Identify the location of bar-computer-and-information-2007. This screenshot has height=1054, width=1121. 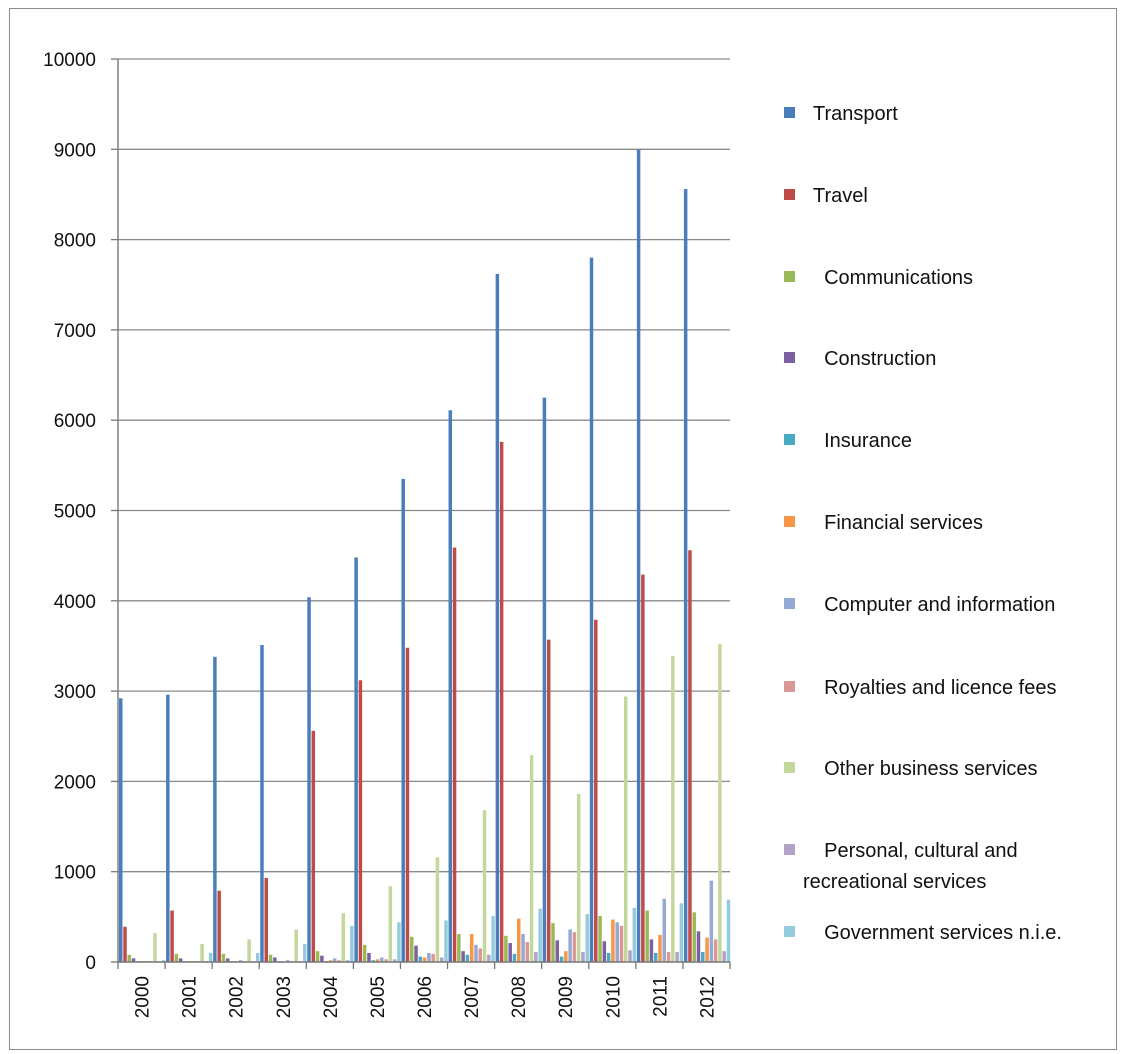
(476, 953).